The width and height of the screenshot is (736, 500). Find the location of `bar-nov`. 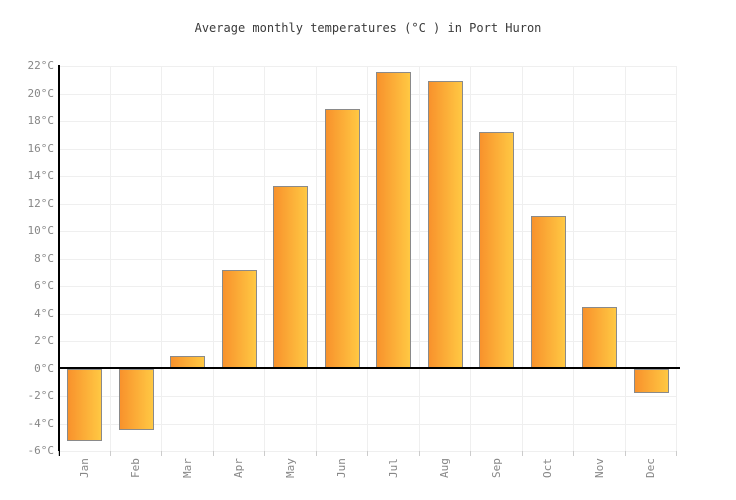

bar-nov is located at coordinates (600, 337).